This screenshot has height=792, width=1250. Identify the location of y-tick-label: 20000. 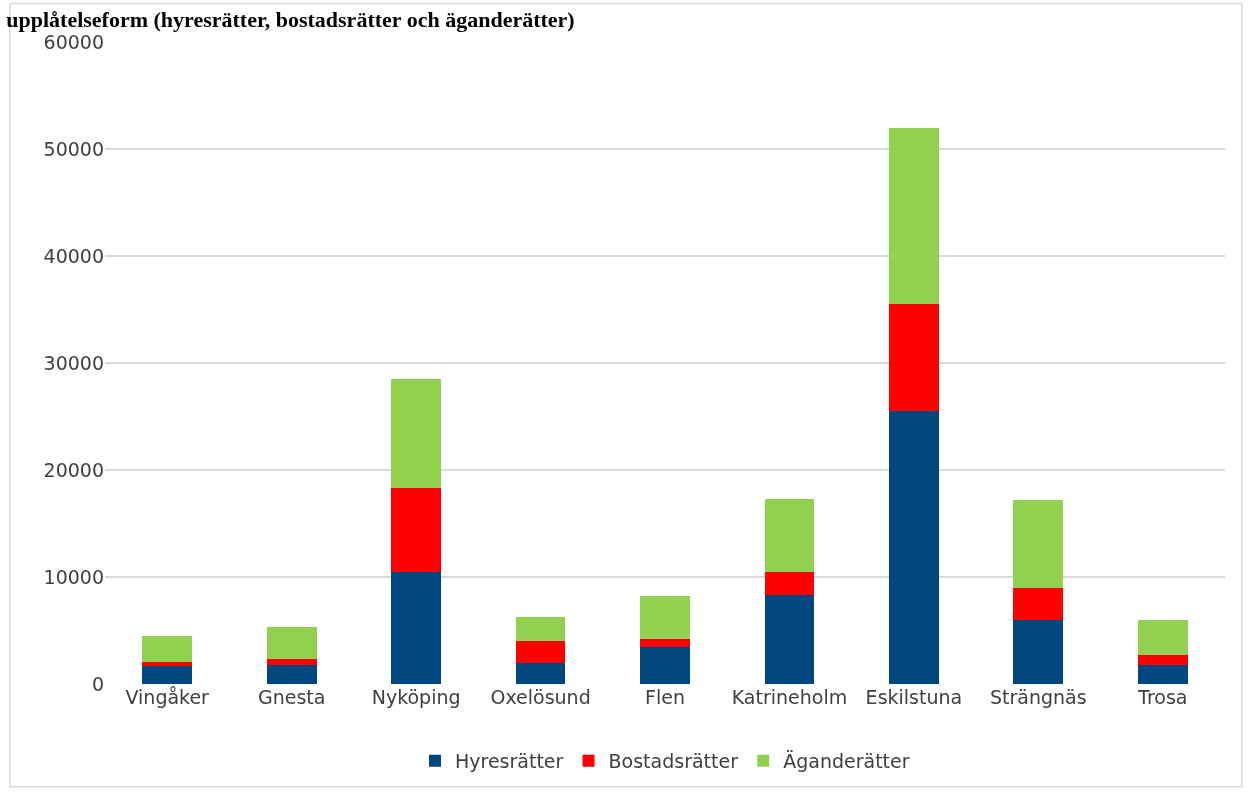
(73, 469).